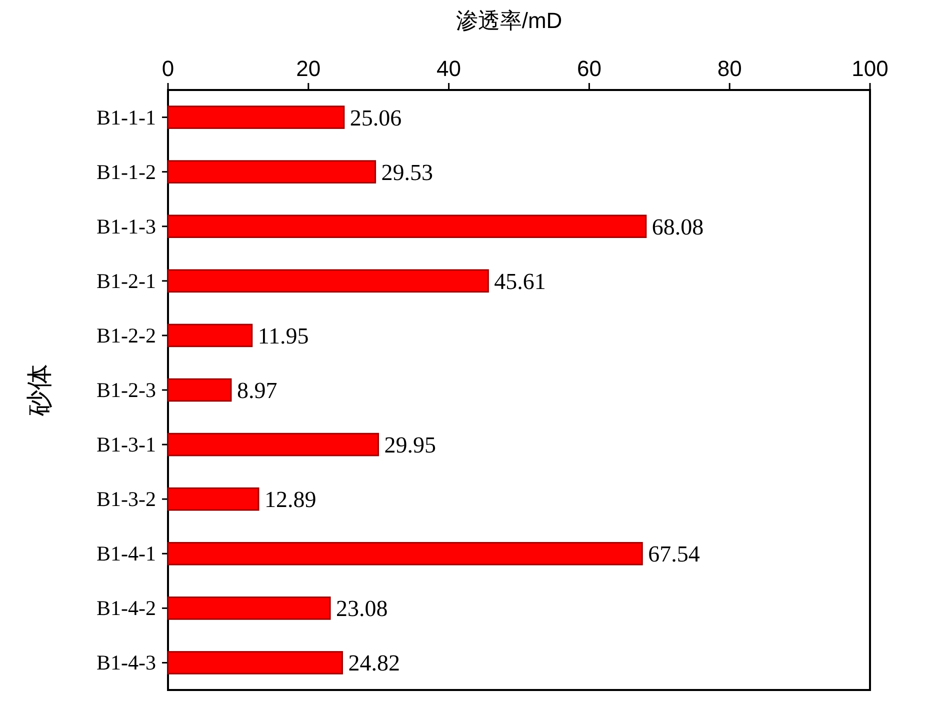 The height and width of the screenshot is (709, 945). Describe the element at coordinates (257, 390) in the screenshot. I see `data-label: 8.97` at that location.